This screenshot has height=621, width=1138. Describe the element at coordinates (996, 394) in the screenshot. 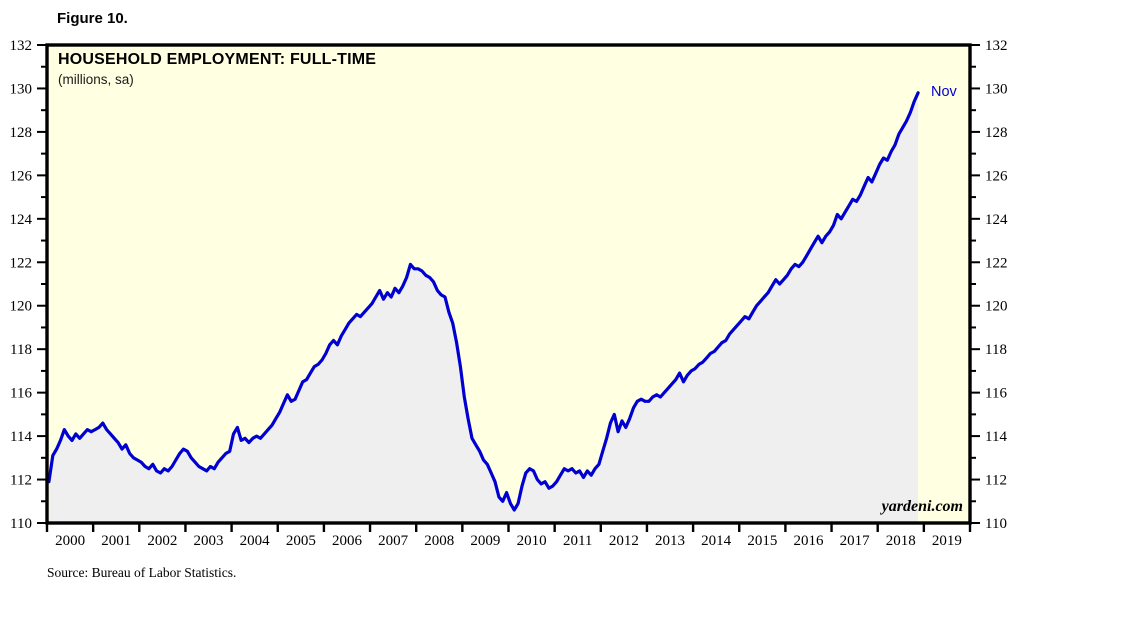

I see `y-axis-label-right: 116` at that location.